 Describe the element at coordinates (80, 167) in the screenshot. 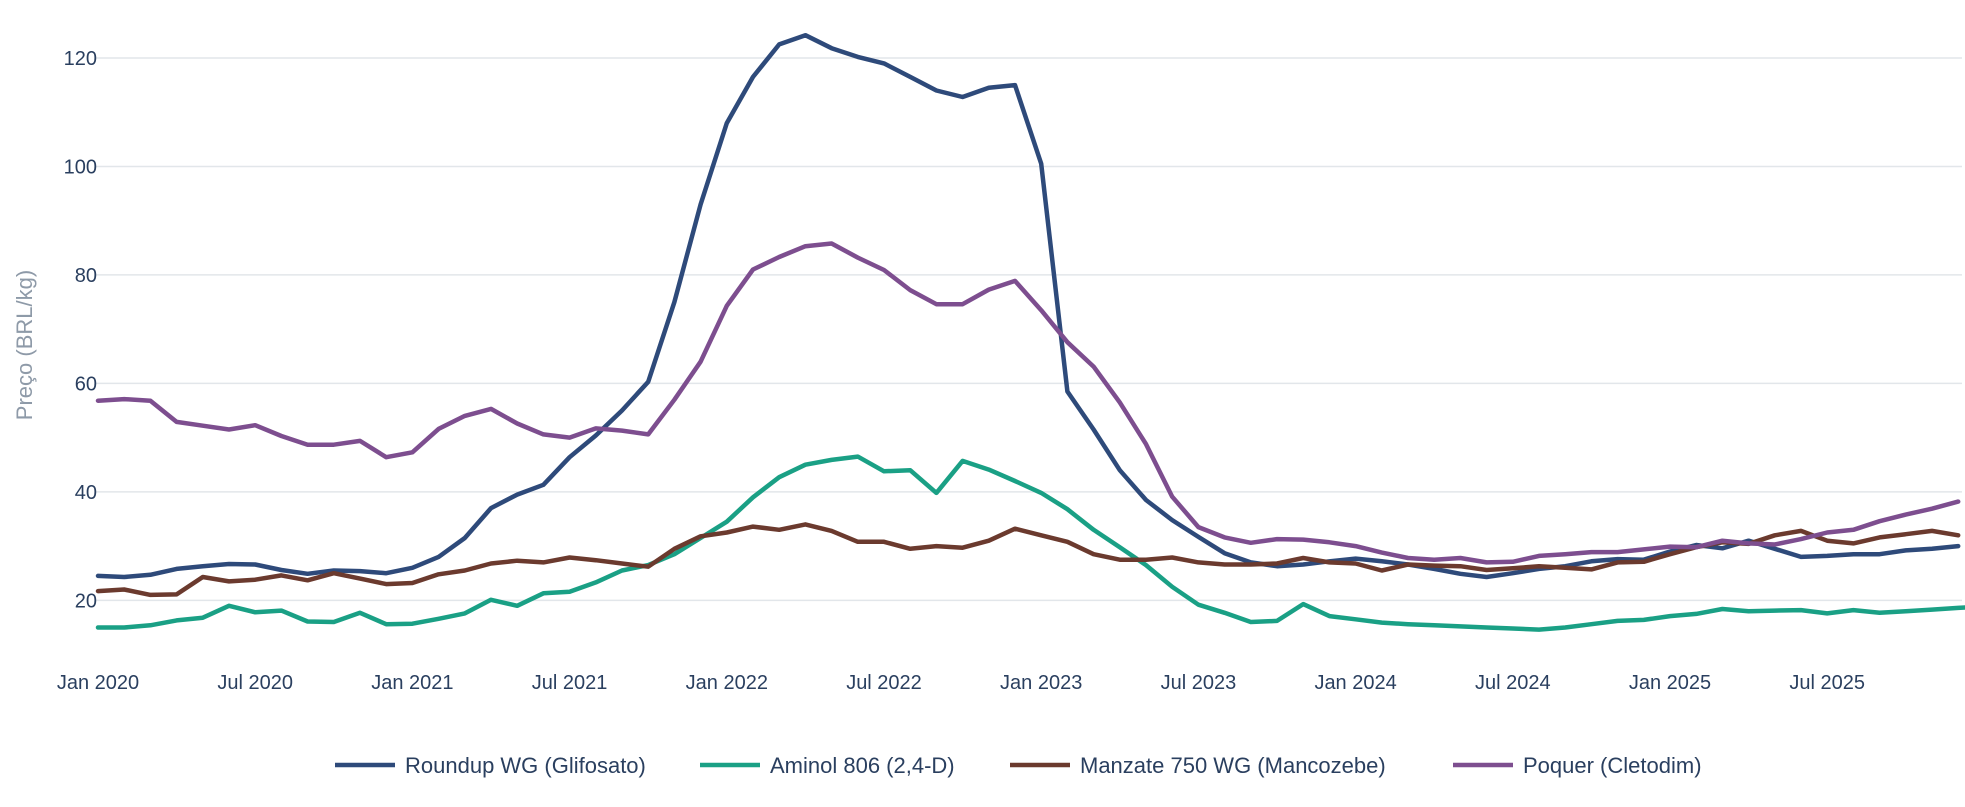

I see `y-tick-label: 100` at that location.